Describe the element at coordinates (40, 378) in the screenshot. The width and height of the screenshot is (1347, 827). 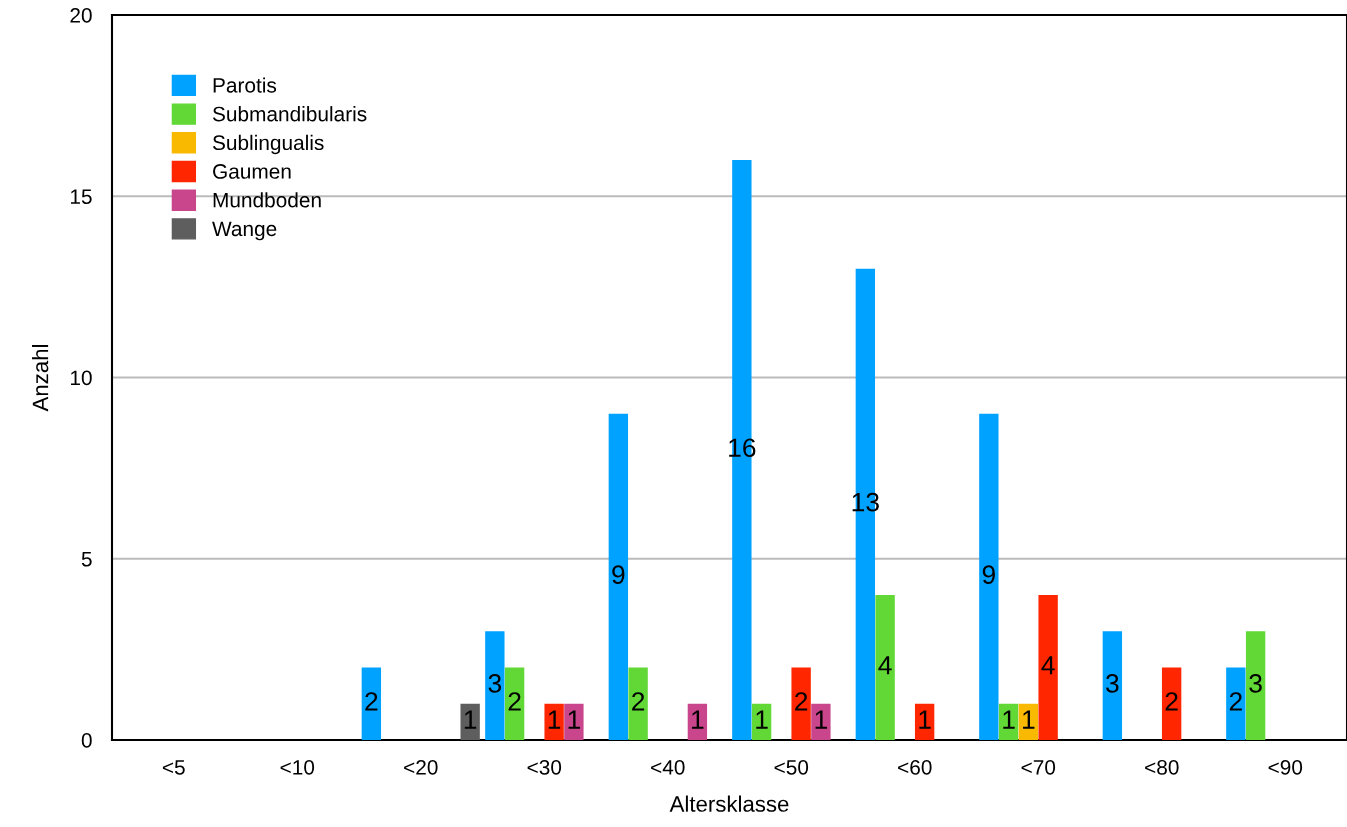
I see `y-axis-title: Anzahl` at that location.